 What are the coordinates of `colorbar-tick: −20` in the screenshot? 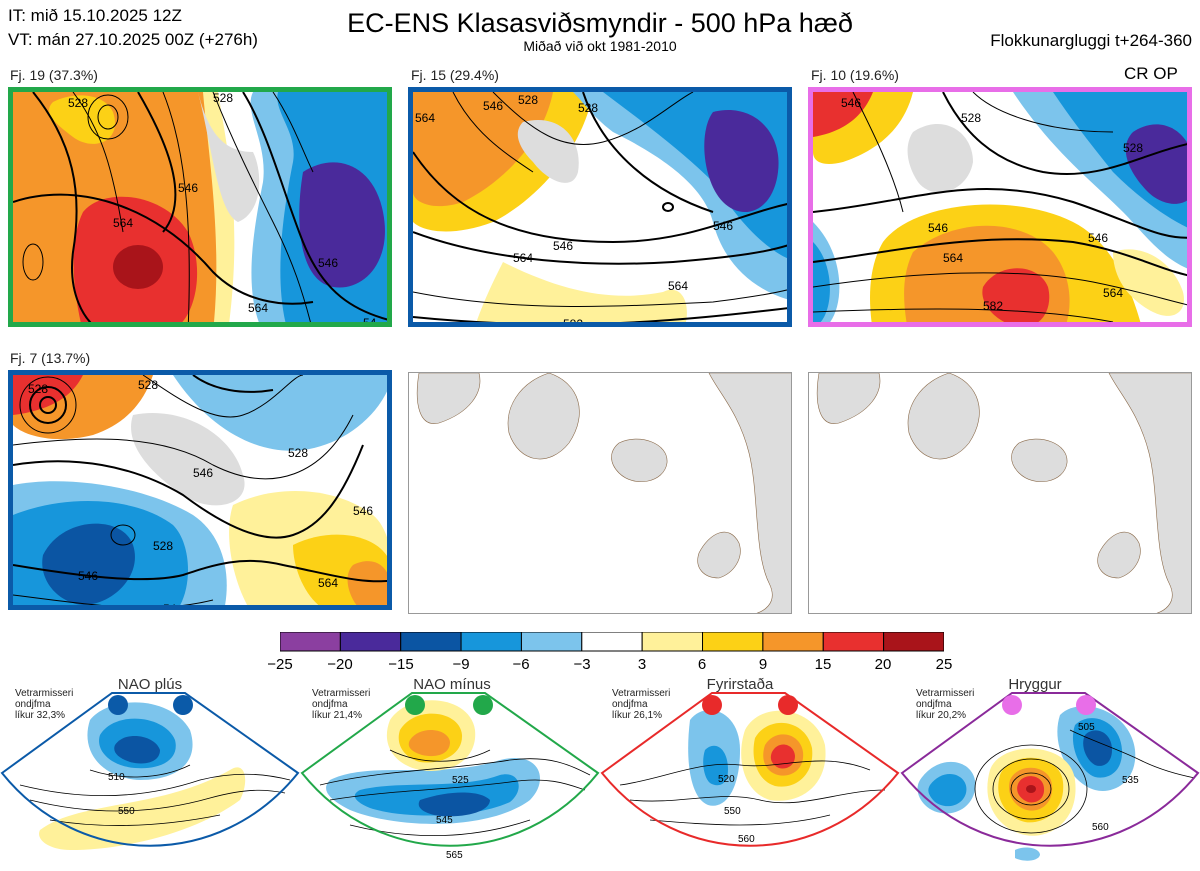 It's located at (340, 664).